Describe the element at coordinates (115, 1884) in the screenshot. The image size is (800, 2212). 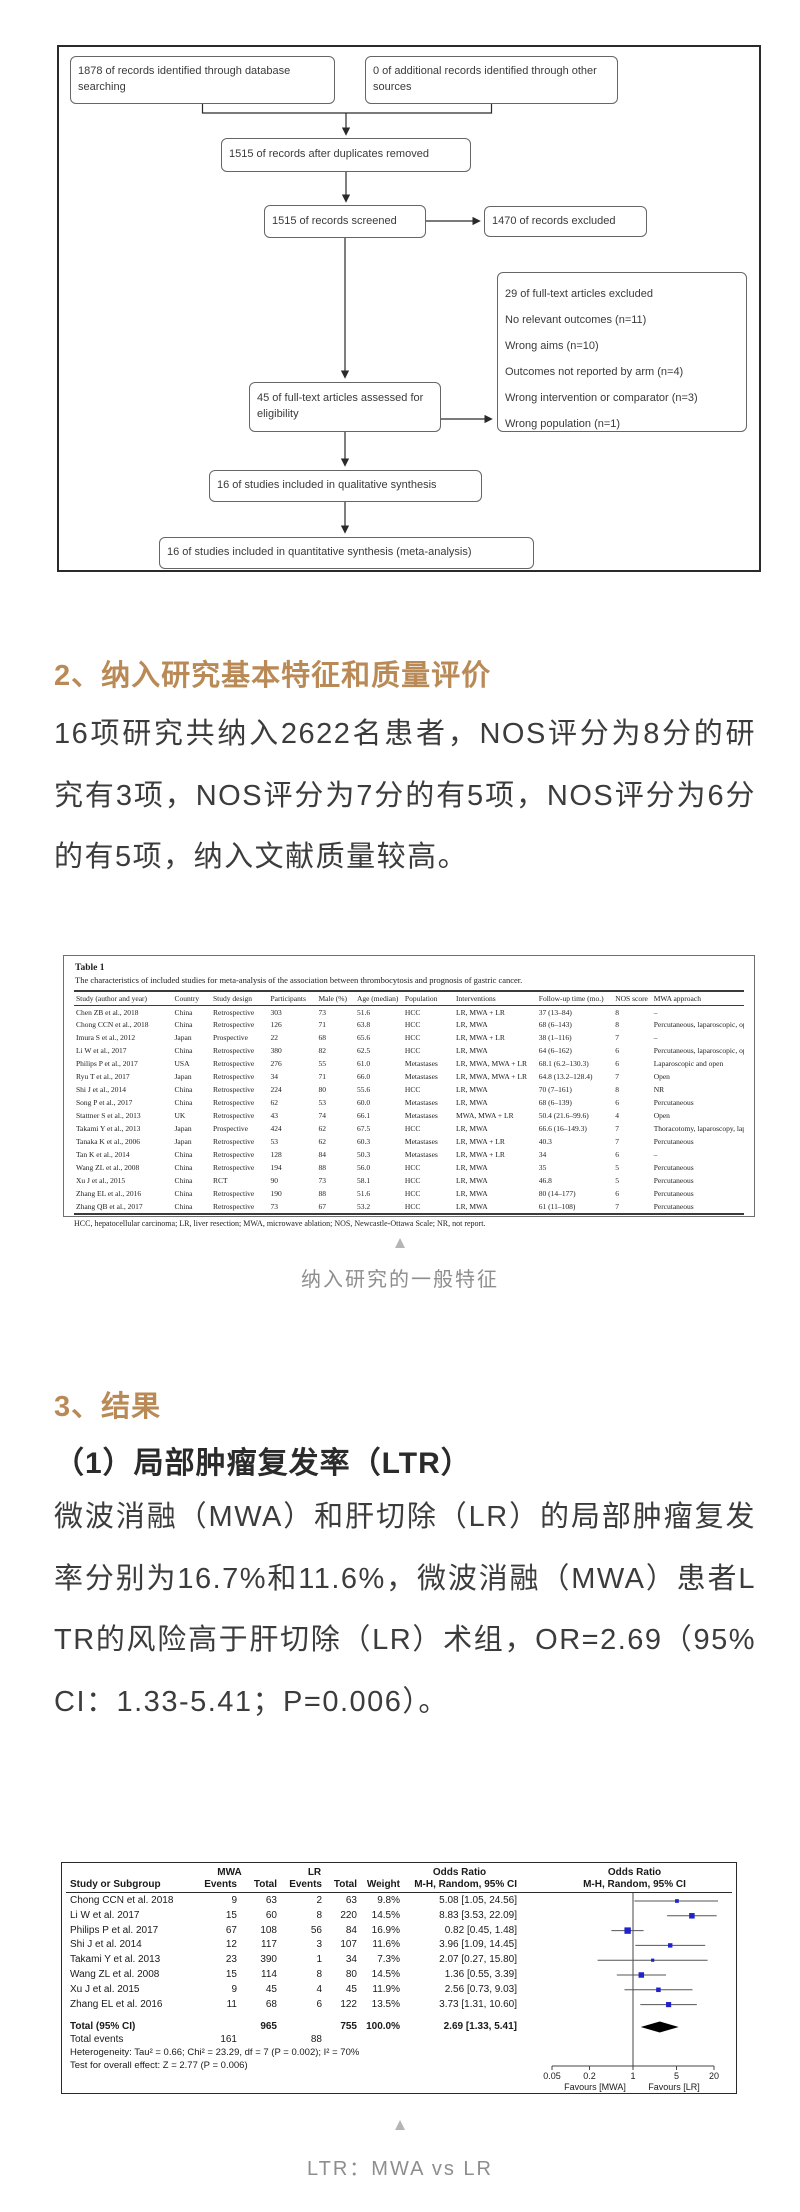
I see `forest-study-col-header: Study or Subgroup` at that location.